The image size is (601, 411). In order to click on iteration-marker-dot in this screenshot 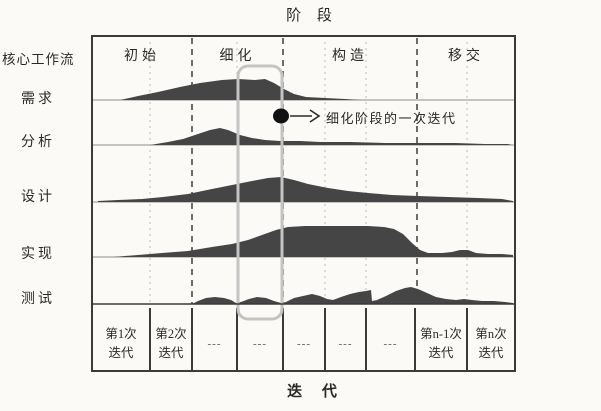, I will do `click(281, 116)`.